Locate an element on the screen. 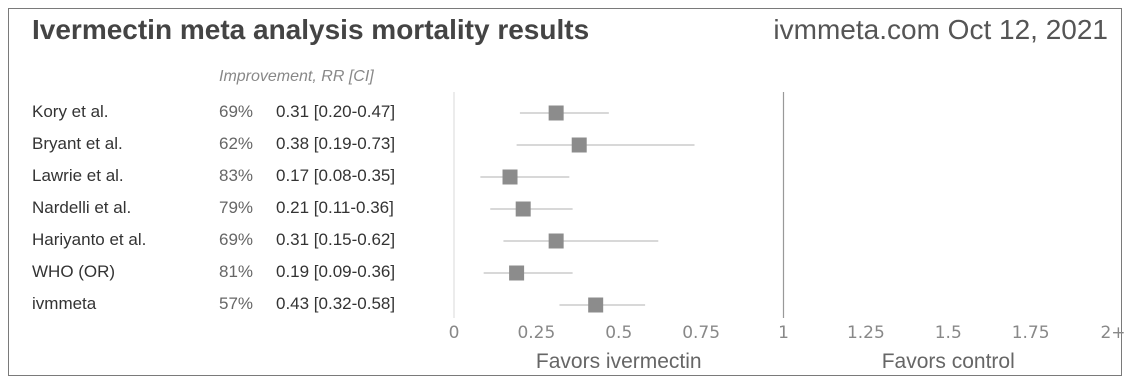  rr-ci-value: 0.19 [0.09-0.36] is located at coordinates (336, 271).